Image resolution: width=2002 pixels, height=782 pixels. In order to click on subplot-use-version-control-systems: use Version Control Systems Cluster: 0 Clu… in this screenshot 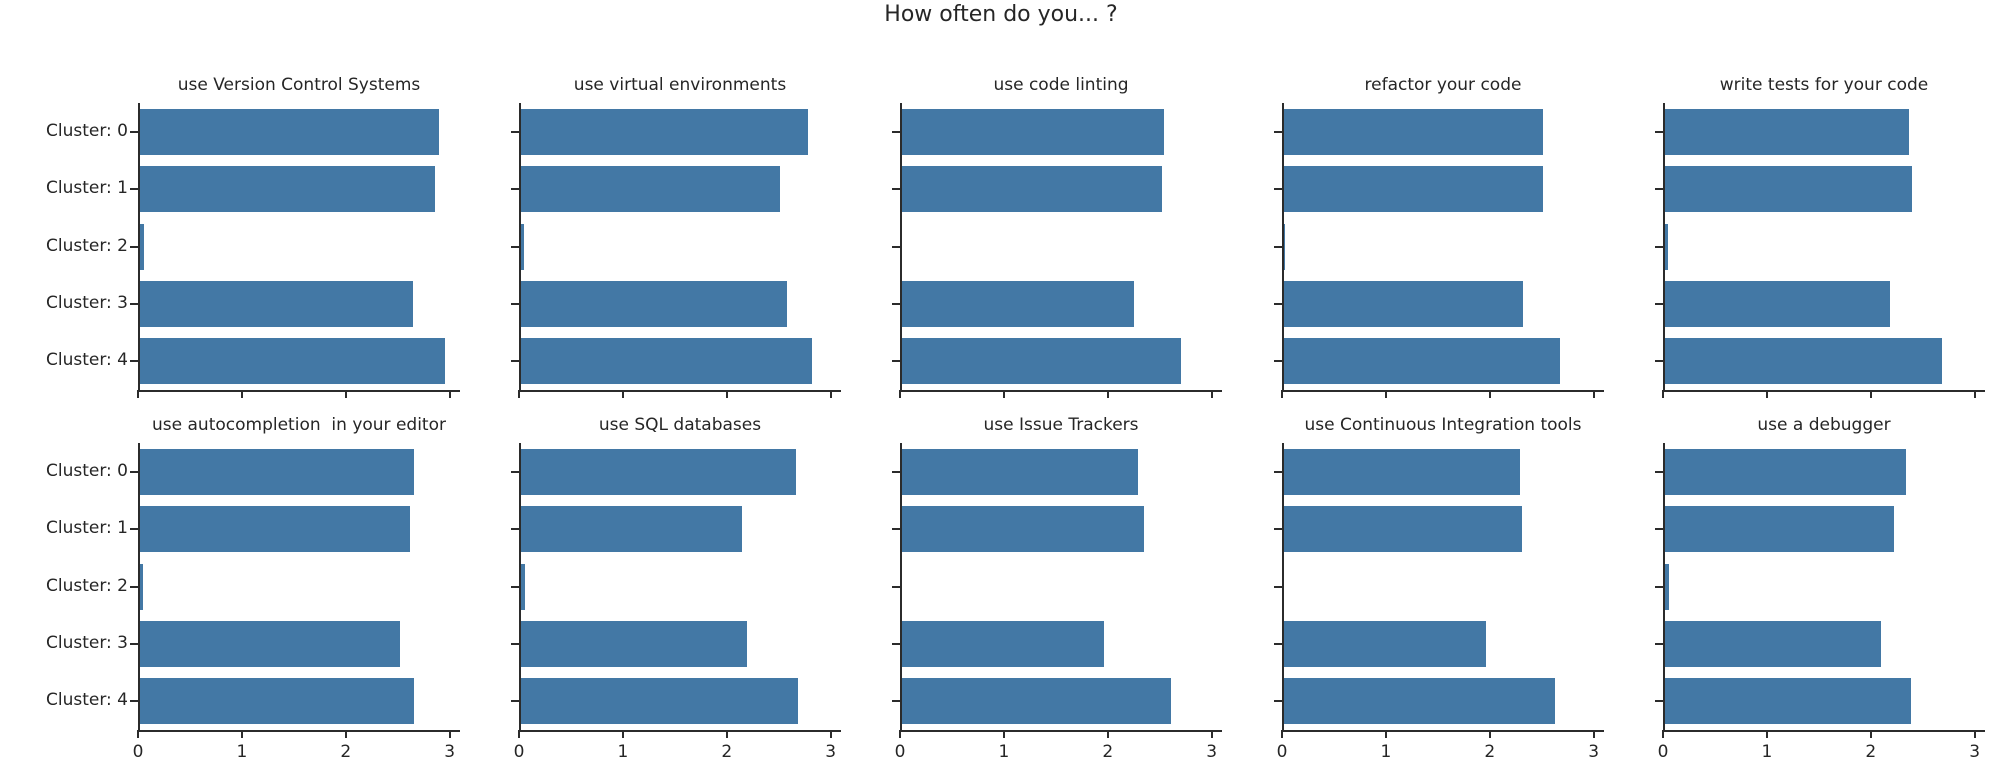, I will do `click(253, 236)`.